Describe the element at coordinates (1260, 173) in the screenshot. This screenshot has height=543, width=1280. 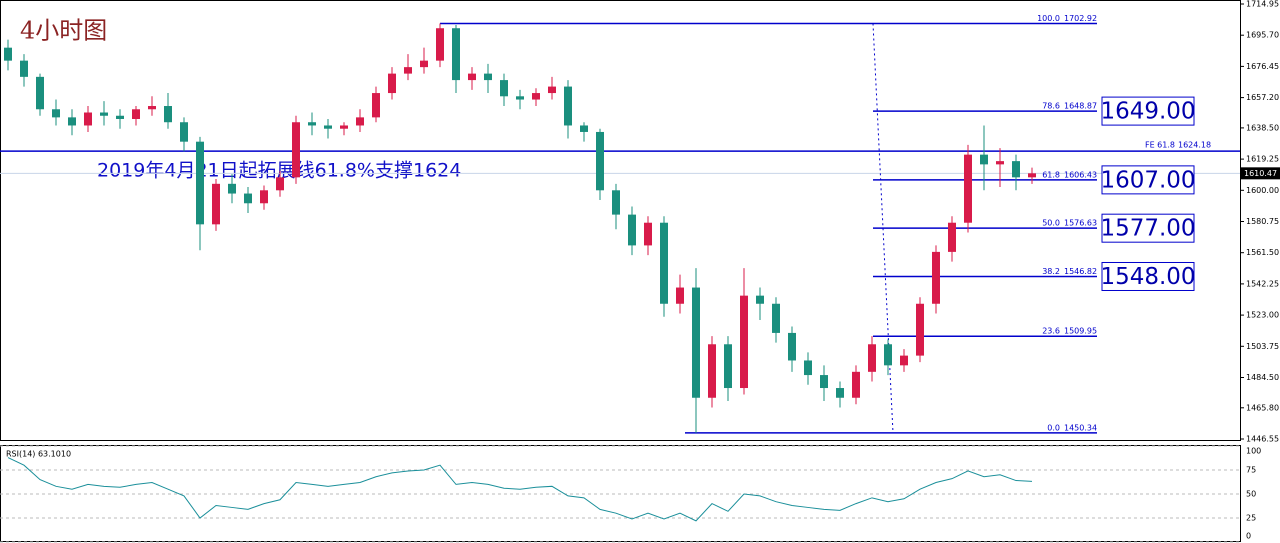
I see `current-price-tag` at that location.